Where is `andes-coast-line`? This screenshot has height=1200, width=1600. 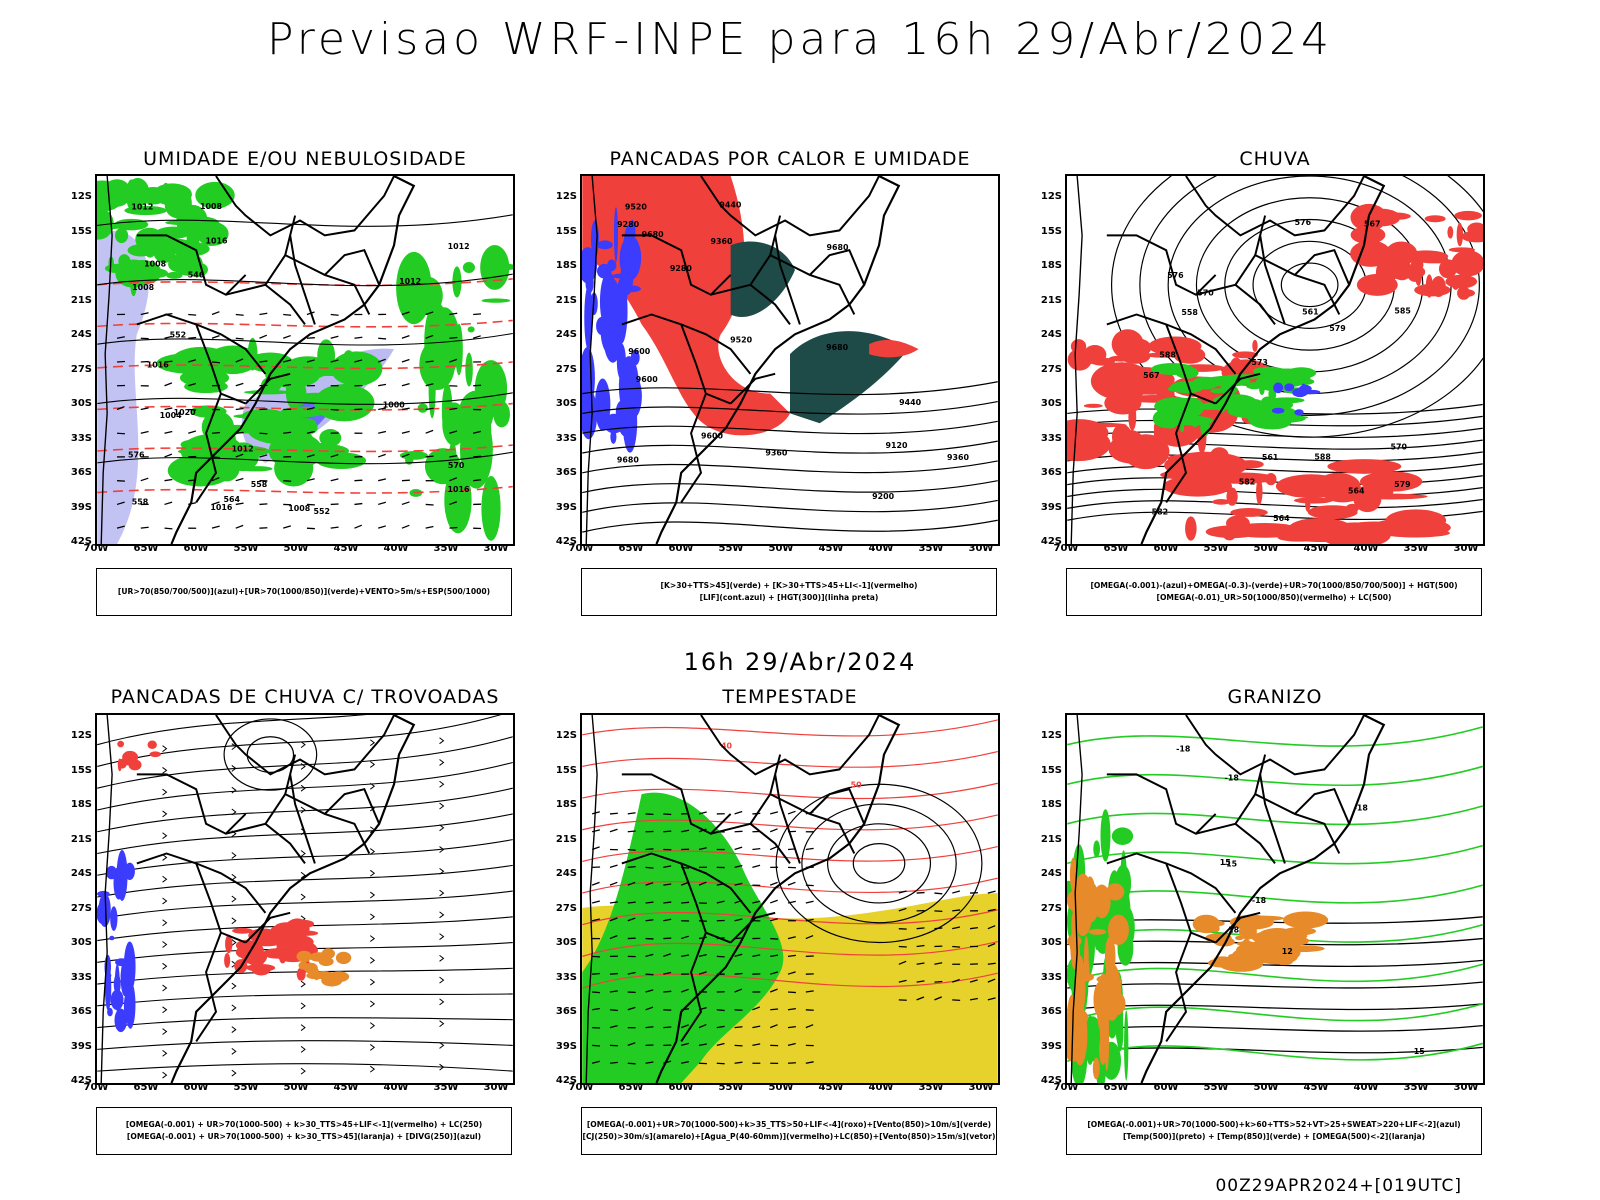
andes-coast-line is located at coordinates (106, 360).